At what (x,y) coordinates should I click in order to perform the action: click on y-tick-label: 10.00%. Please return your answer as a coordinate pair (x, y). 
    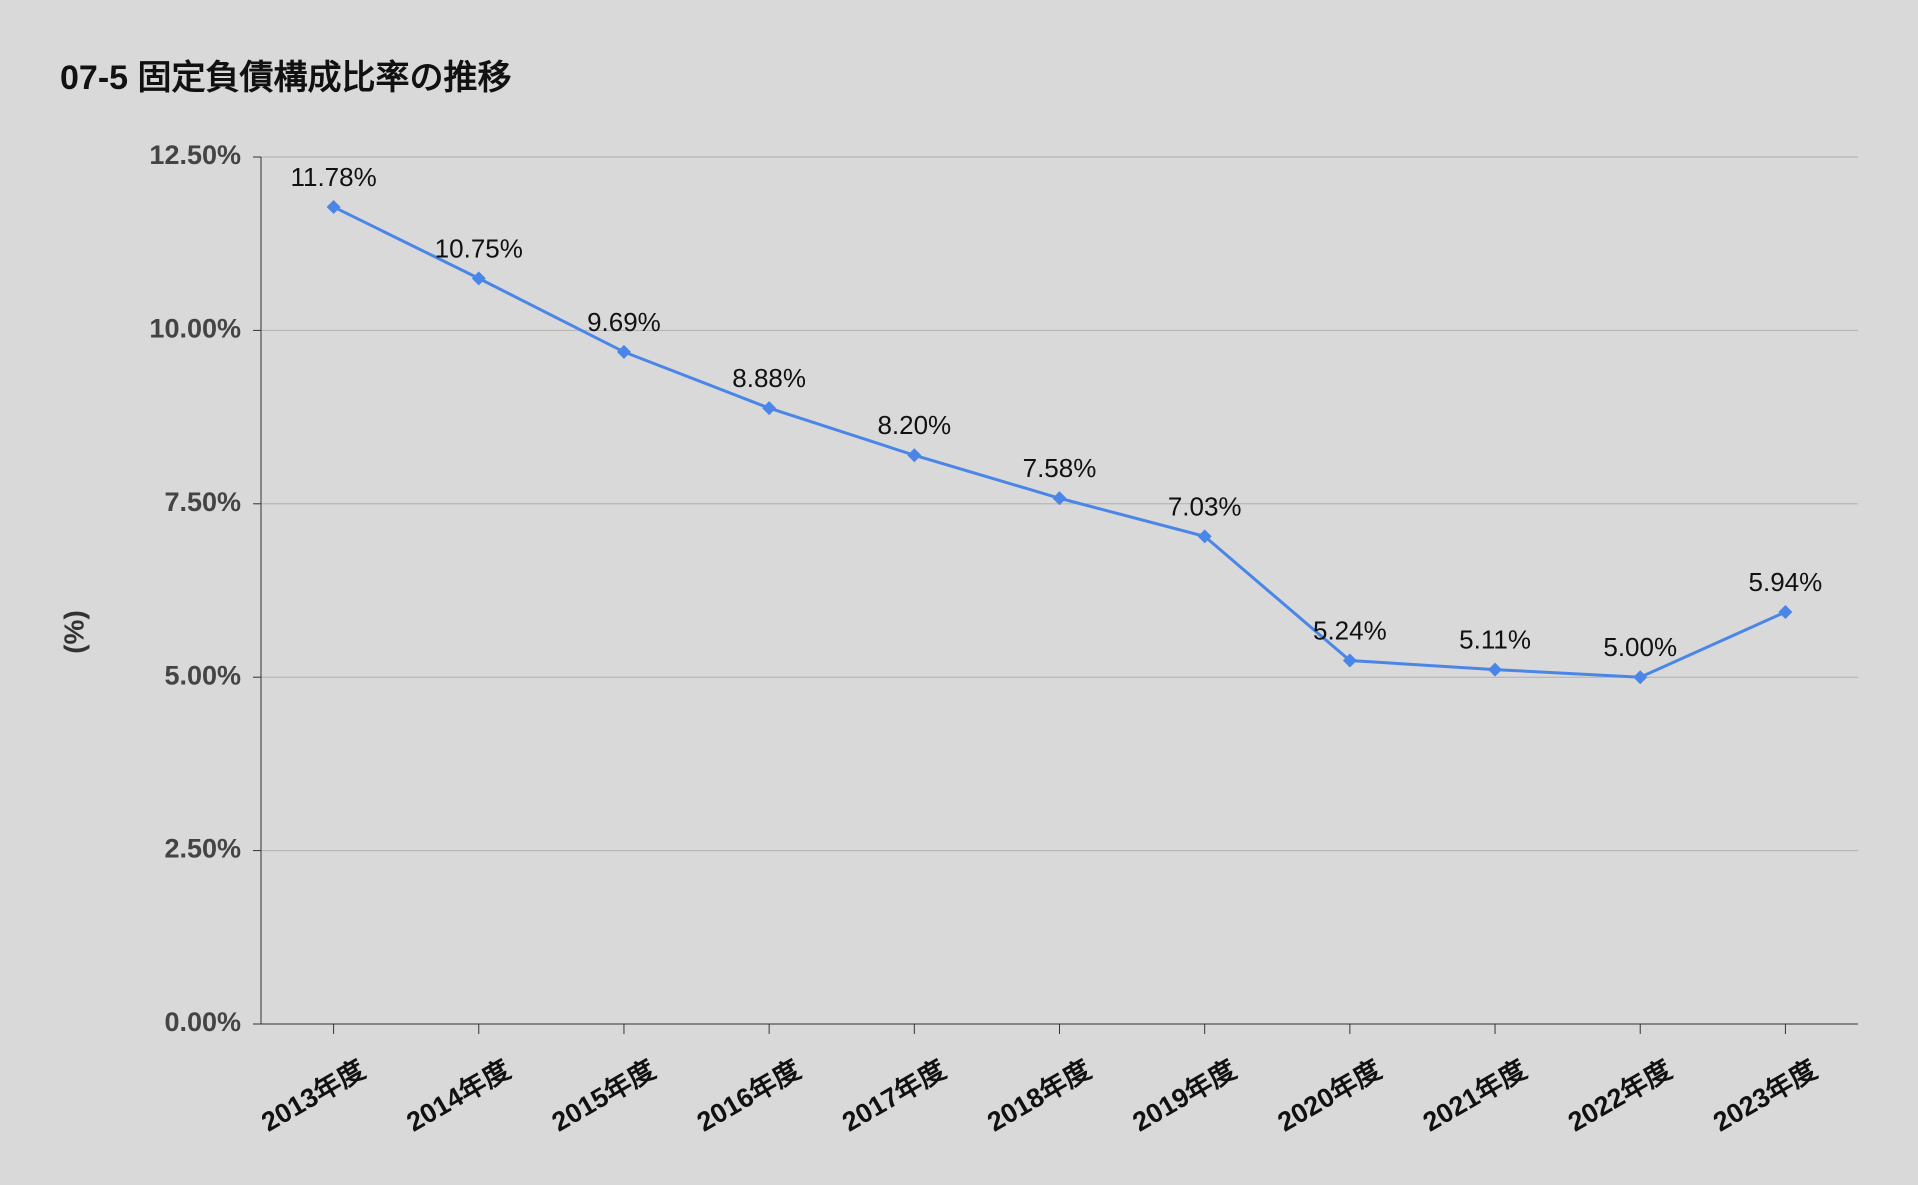
    Looking at the image, I should click on (195, 329).